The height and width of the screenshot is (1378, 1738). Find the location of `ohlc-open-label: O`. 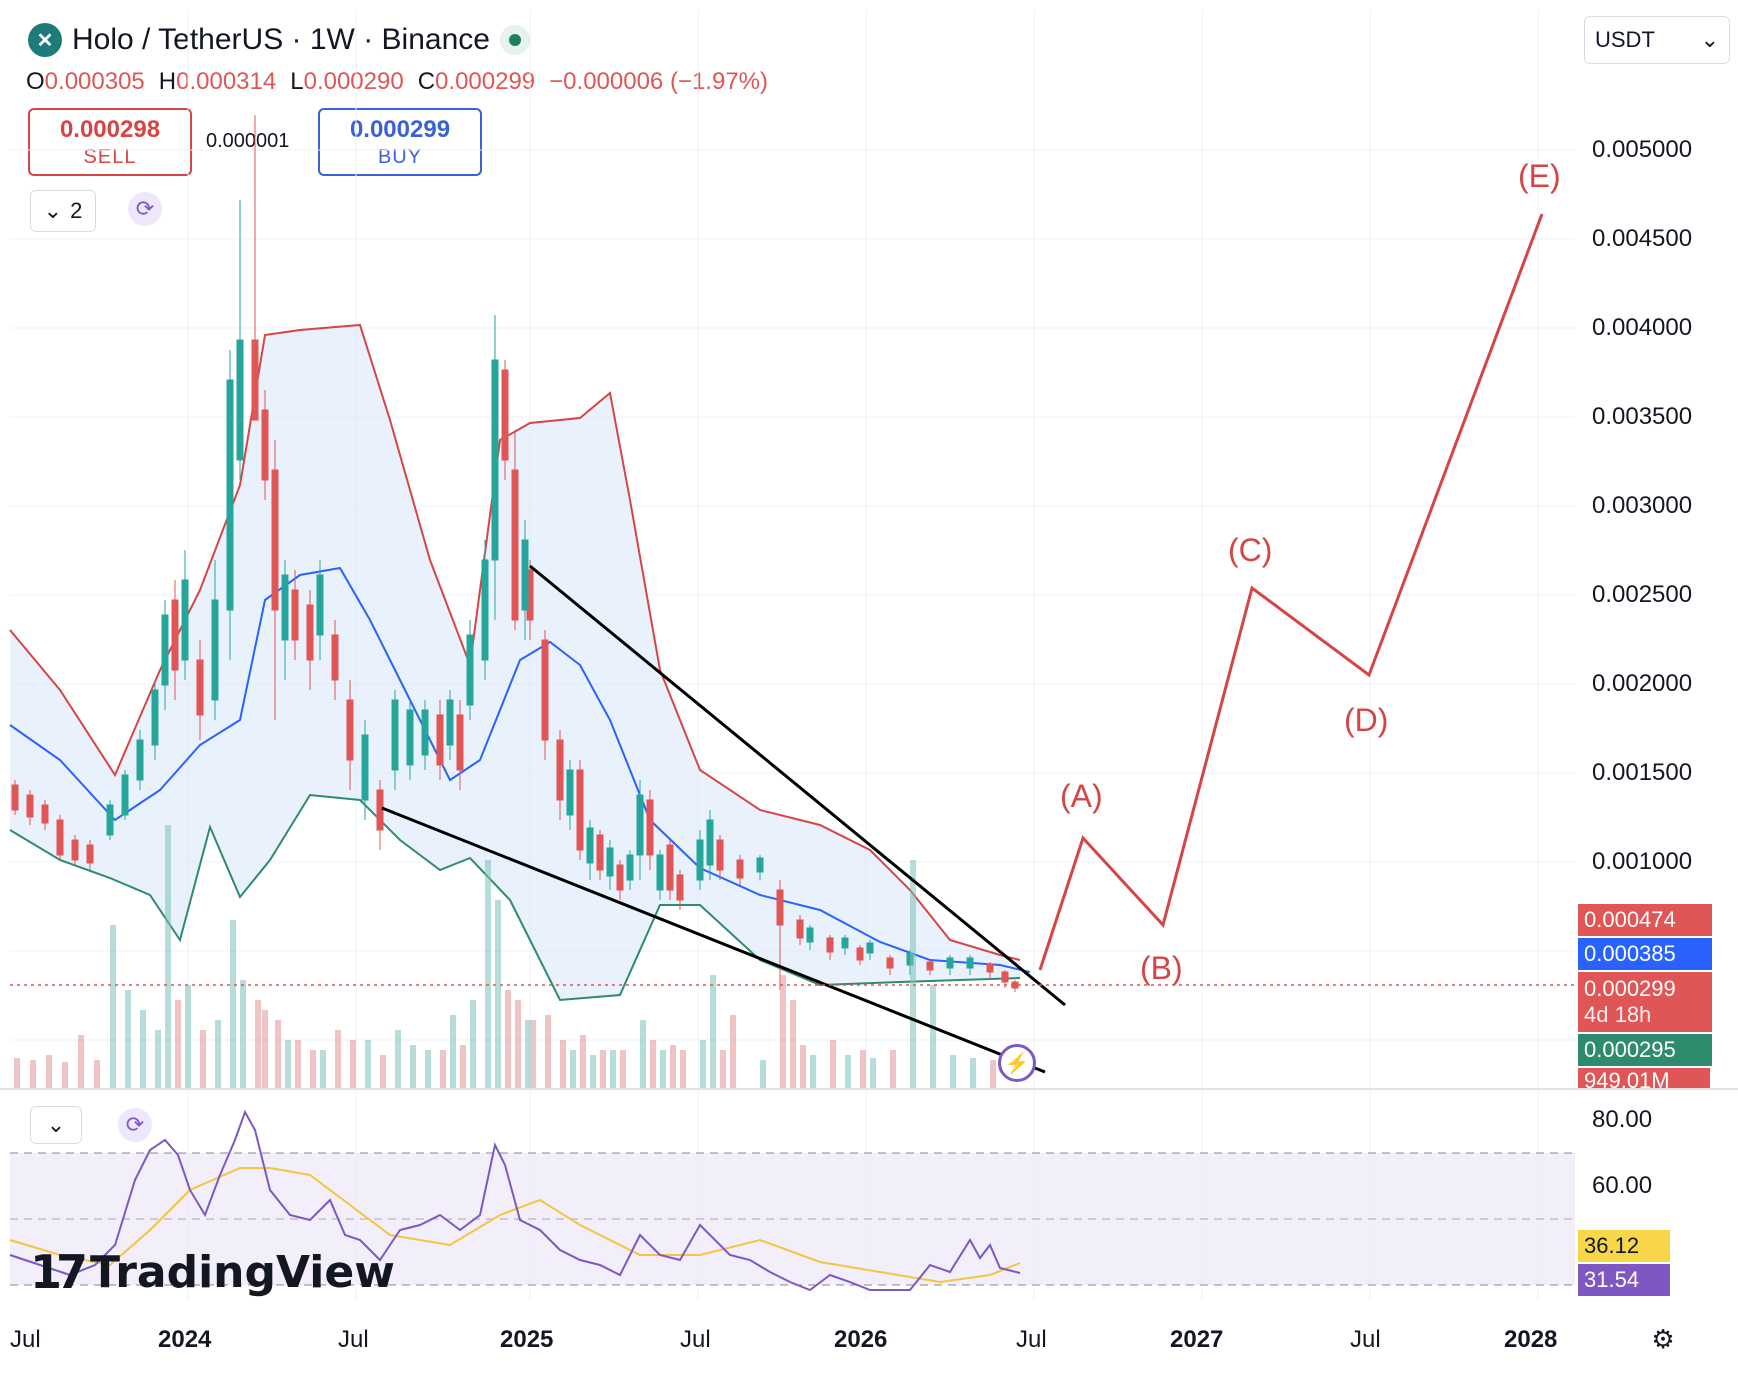

ohlc-open-label: O is located at coordinates (35, 81).